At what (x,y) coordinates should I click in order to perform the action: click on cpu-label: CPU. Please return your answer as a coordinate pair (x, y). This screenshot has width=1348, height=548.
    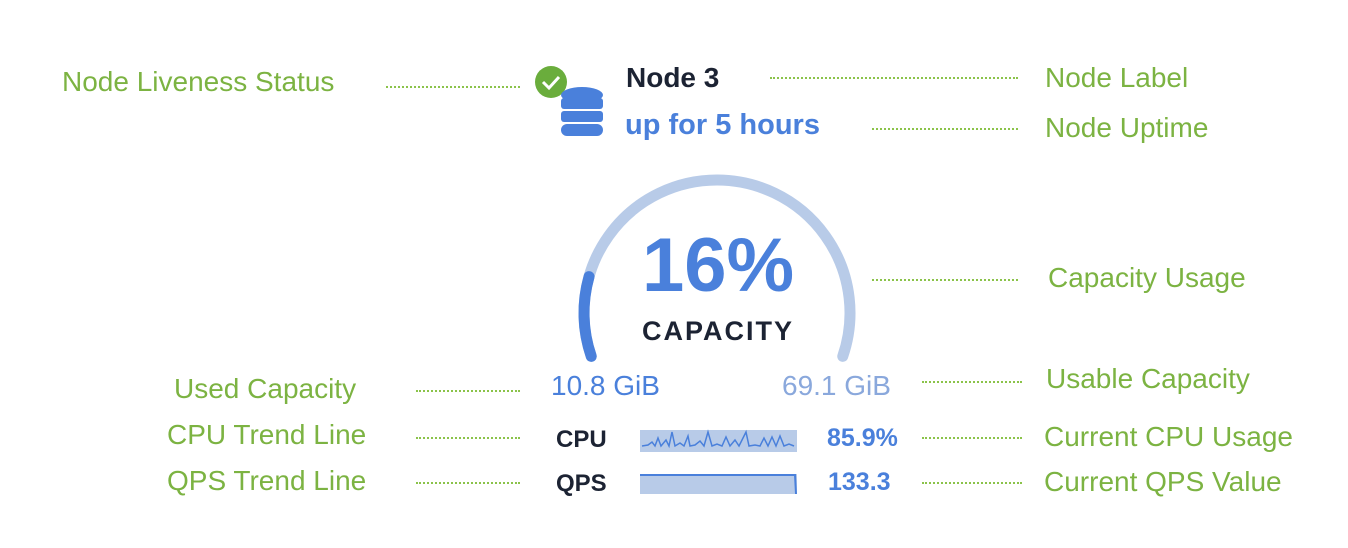
    Looking at the image, I should click on (581, 439).